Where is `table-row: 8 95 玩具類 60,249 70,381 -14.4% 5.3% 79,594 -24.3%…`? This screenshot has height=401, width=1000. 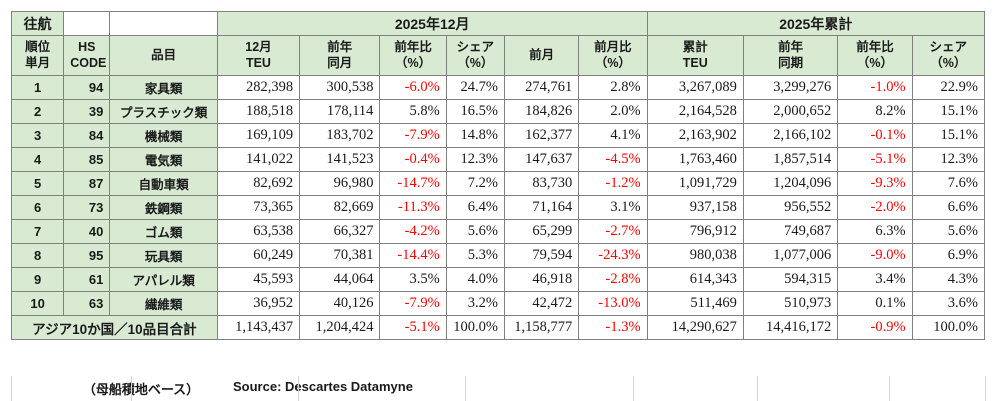 table-row: 8 95 玩具類 60,249 70,381 -14.4% 5.3% 79,594 -24.3%… is located at coordinates (498, 255).